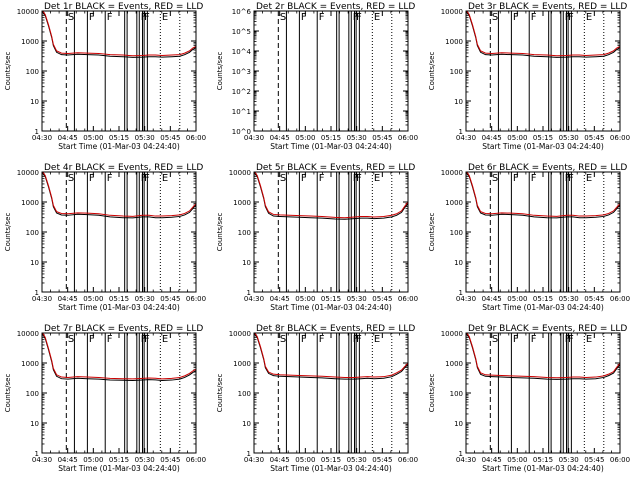 The height and width of the screenshot is (480, 640). Describe the element at coordinates (123, 329) in the screenshot. I see `panel-title: Det 7r BLACK = Events, RED = LLD` at that location.